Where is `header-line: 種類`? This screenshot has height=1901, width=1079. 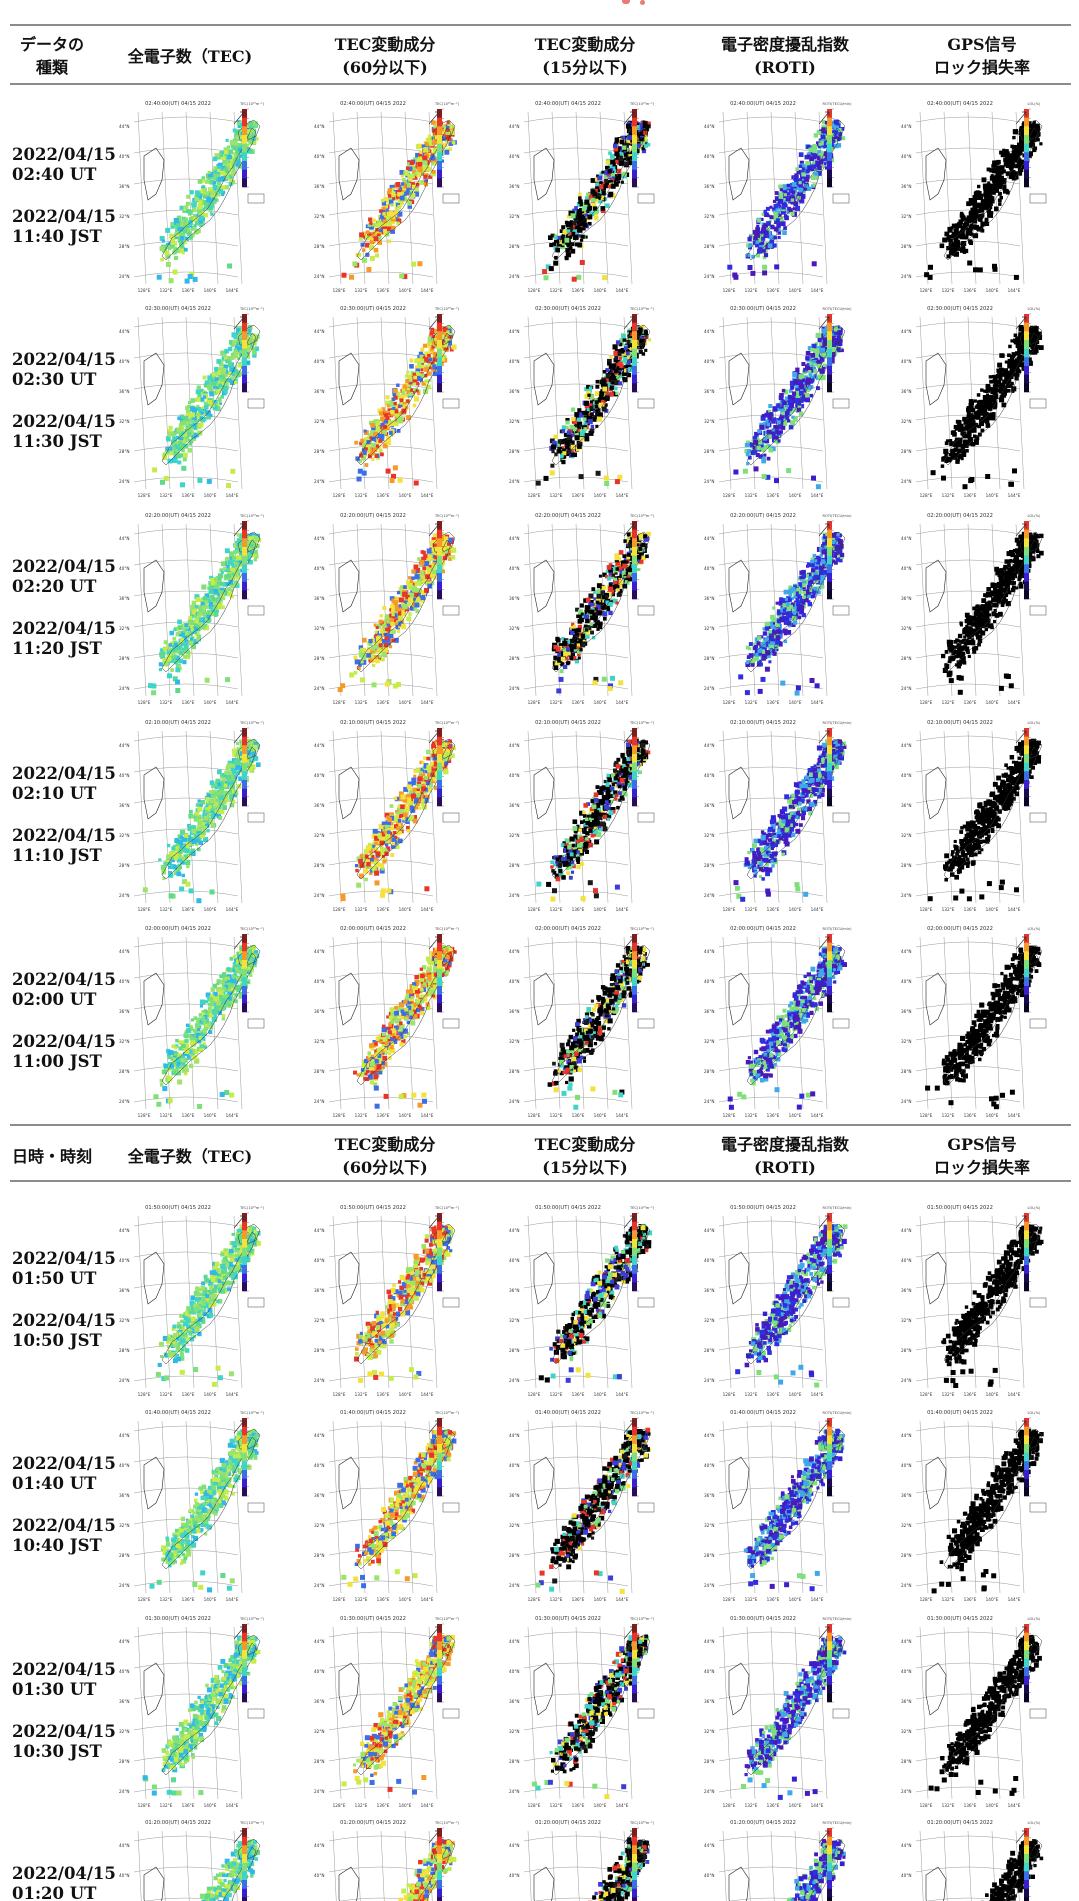
header-line: 種類 is located at coordinates (52, 67).